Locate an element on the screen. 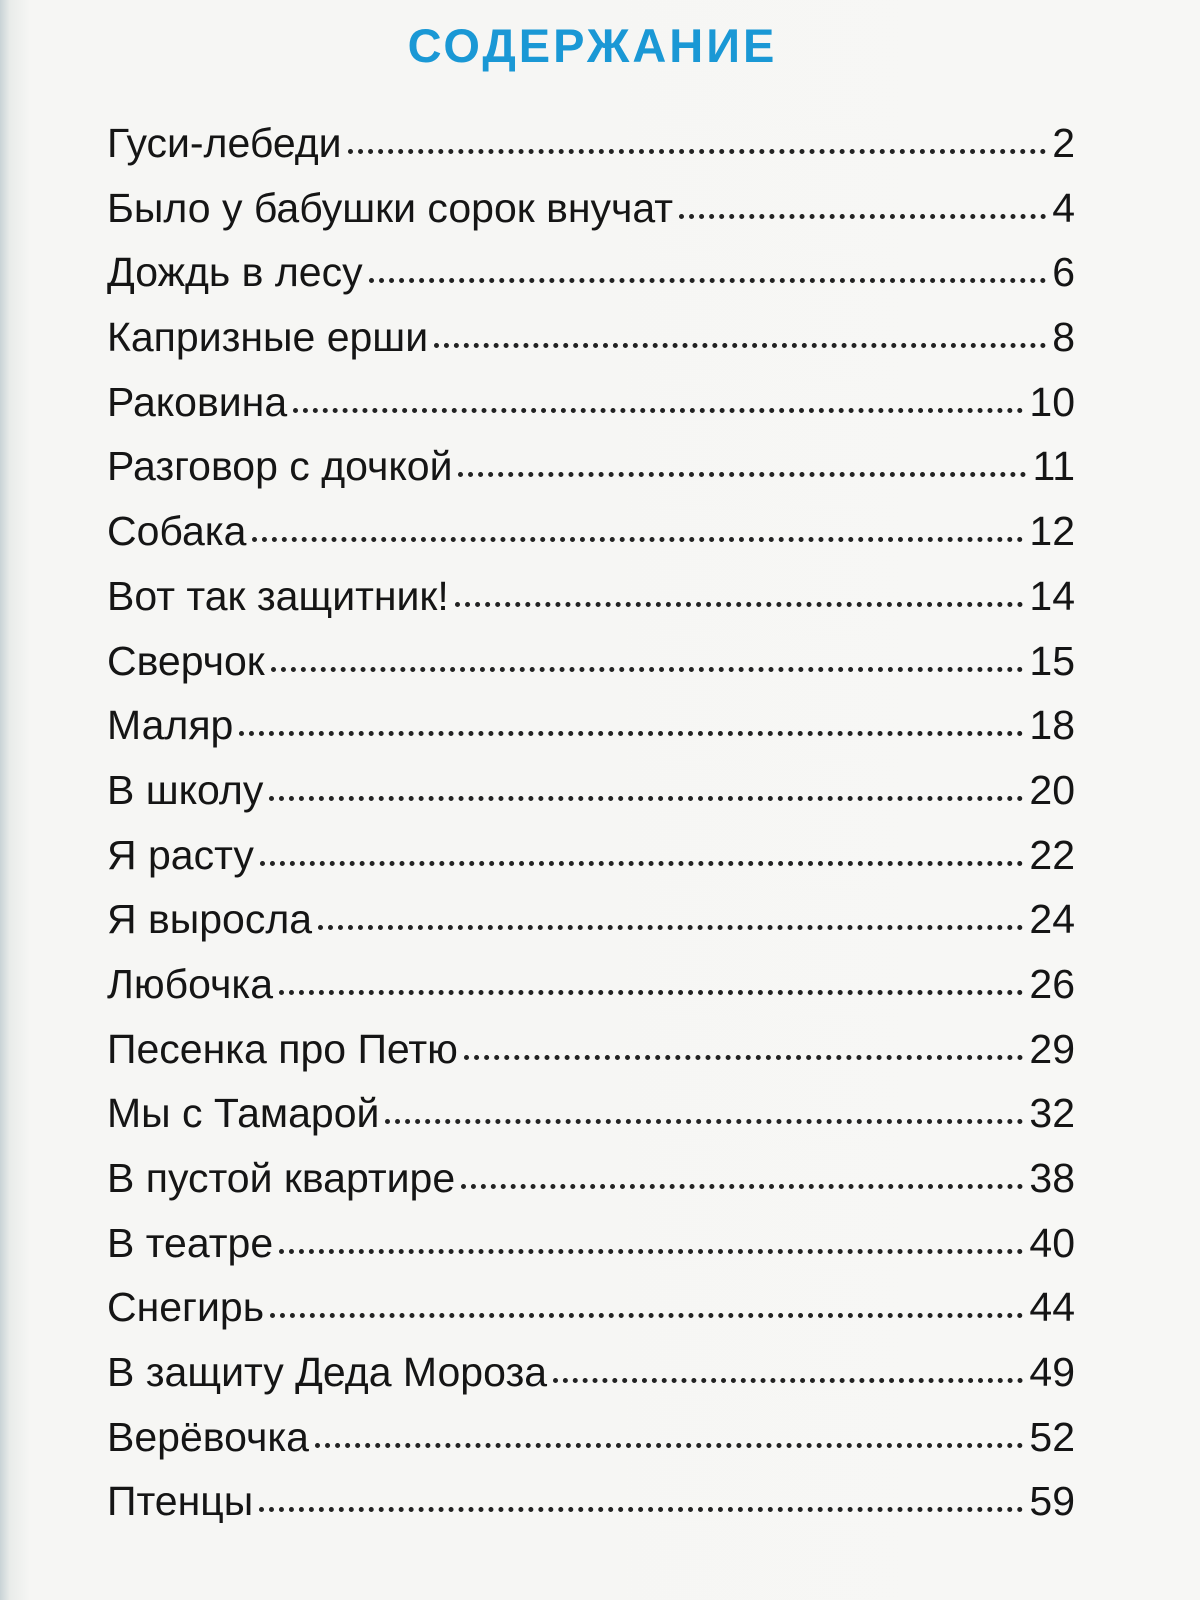  entry-page: 22 is located at coordinates (1052, 854).